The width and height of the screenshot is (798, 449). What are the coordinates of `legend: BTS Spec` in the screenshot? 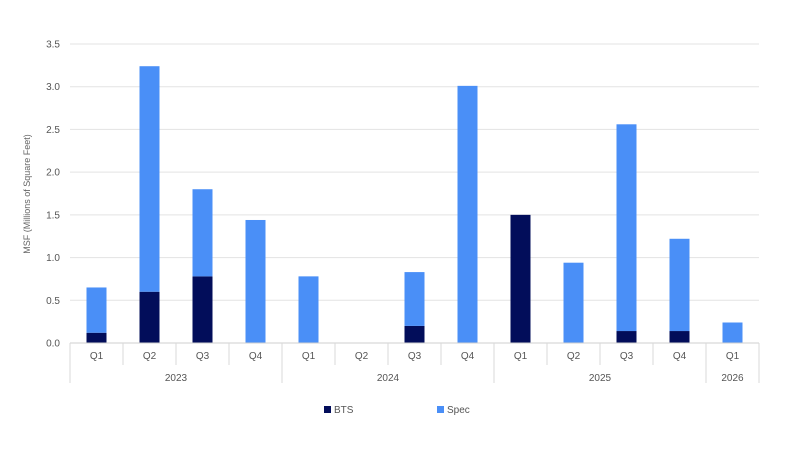 It's located at (397, 410).